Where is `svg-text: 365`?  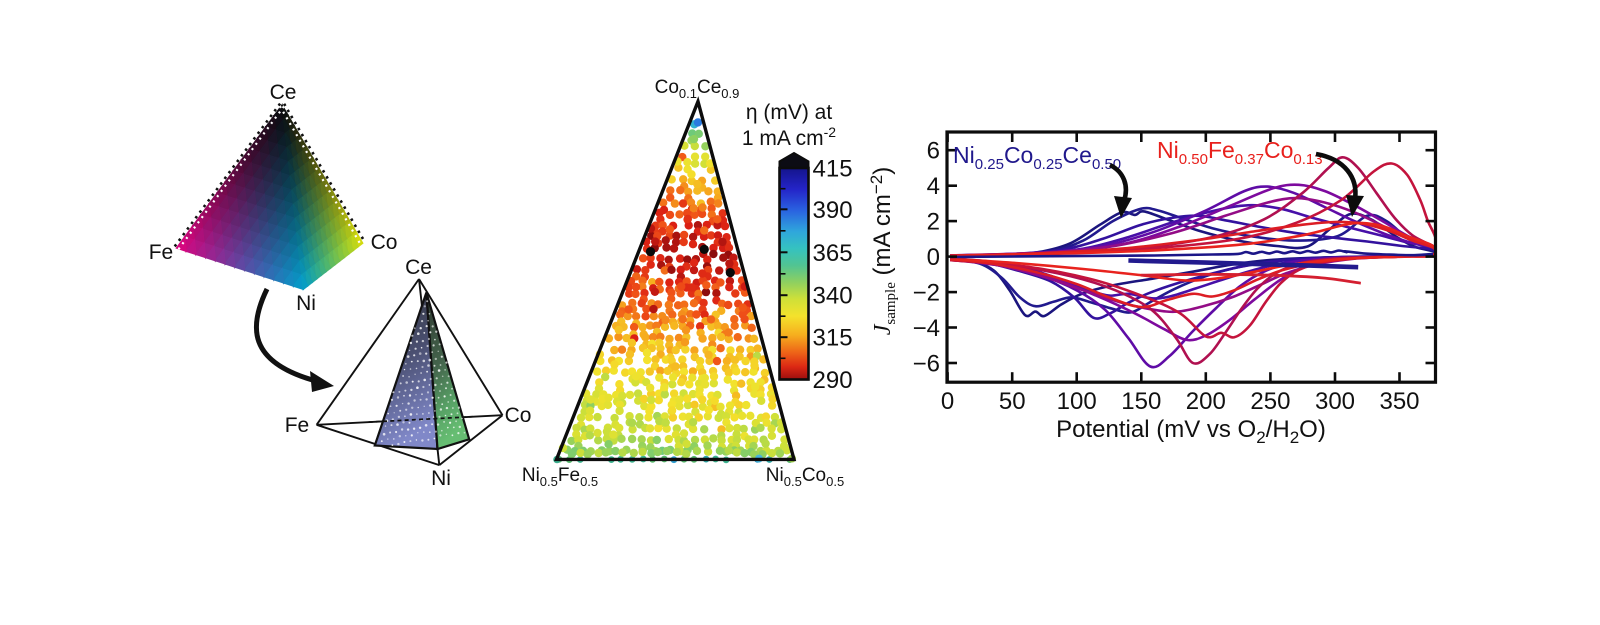 svg-text: 365 is located at coordinates (833, 253).